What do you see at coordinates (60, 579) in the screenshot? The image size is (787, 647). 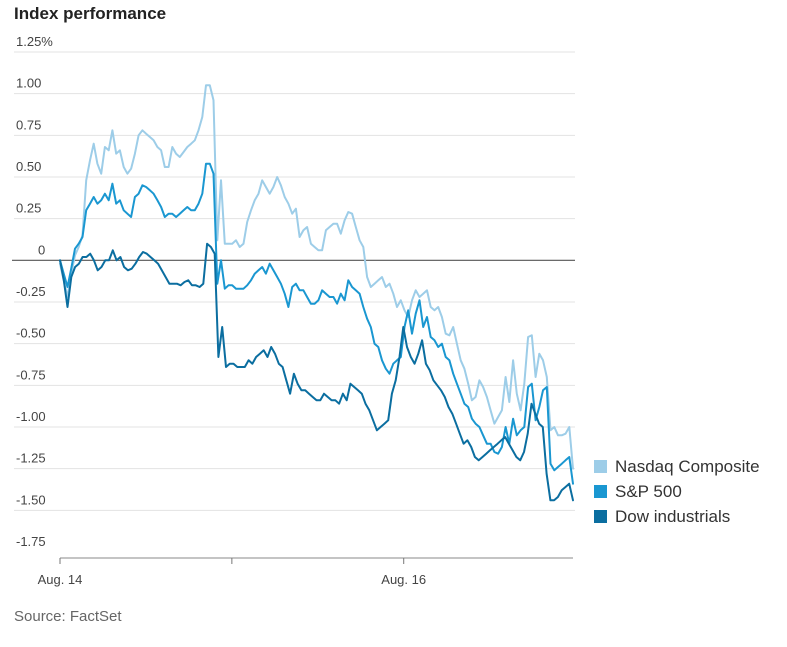 I see `x-tick-label: Aug. 14` at bounding box center [60, 579].